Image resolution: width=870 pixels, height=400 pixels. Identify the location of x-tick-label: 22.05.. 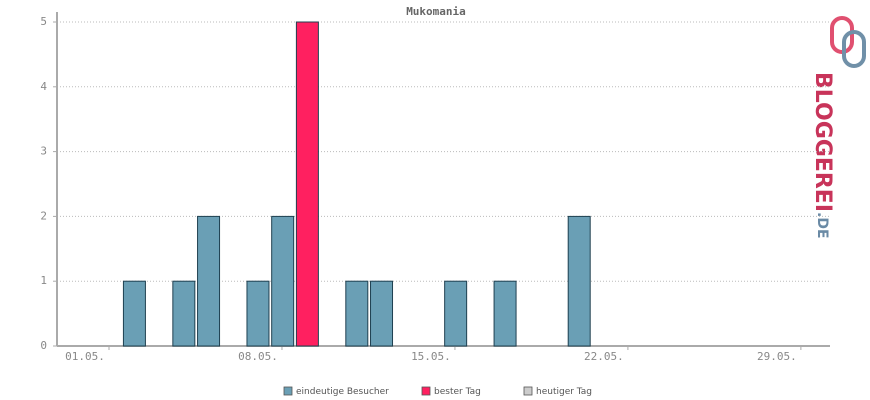
(604, 356).